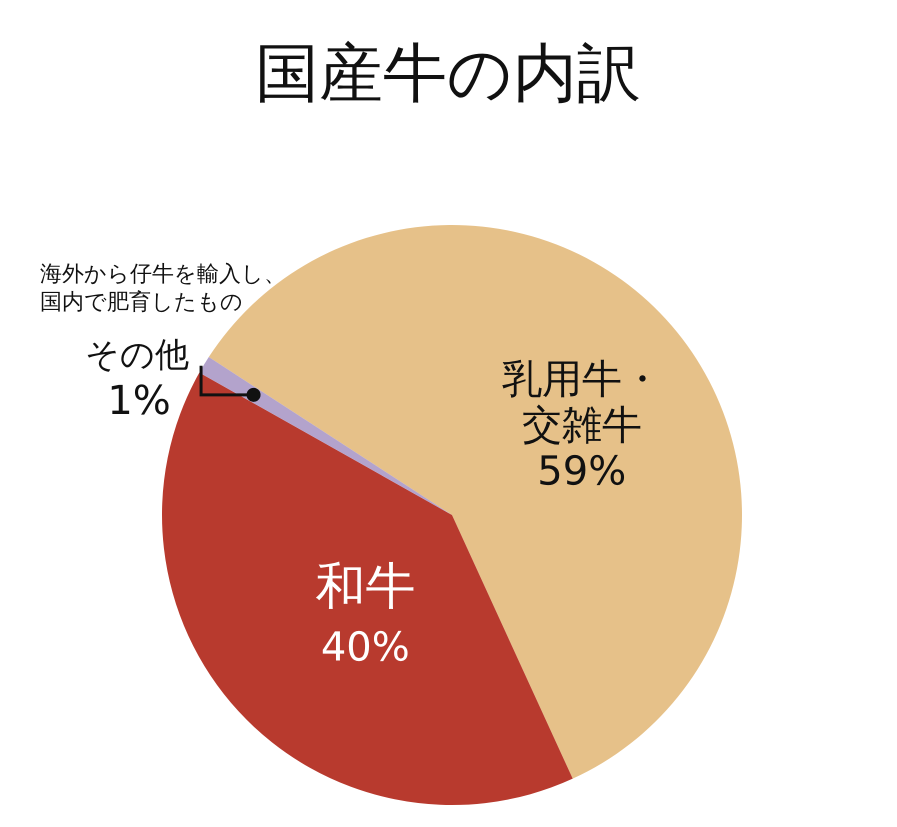 Image resolution: width=897 pixels, height=827 pixels. I want to click on value-label: 1%, so click(139, 401).